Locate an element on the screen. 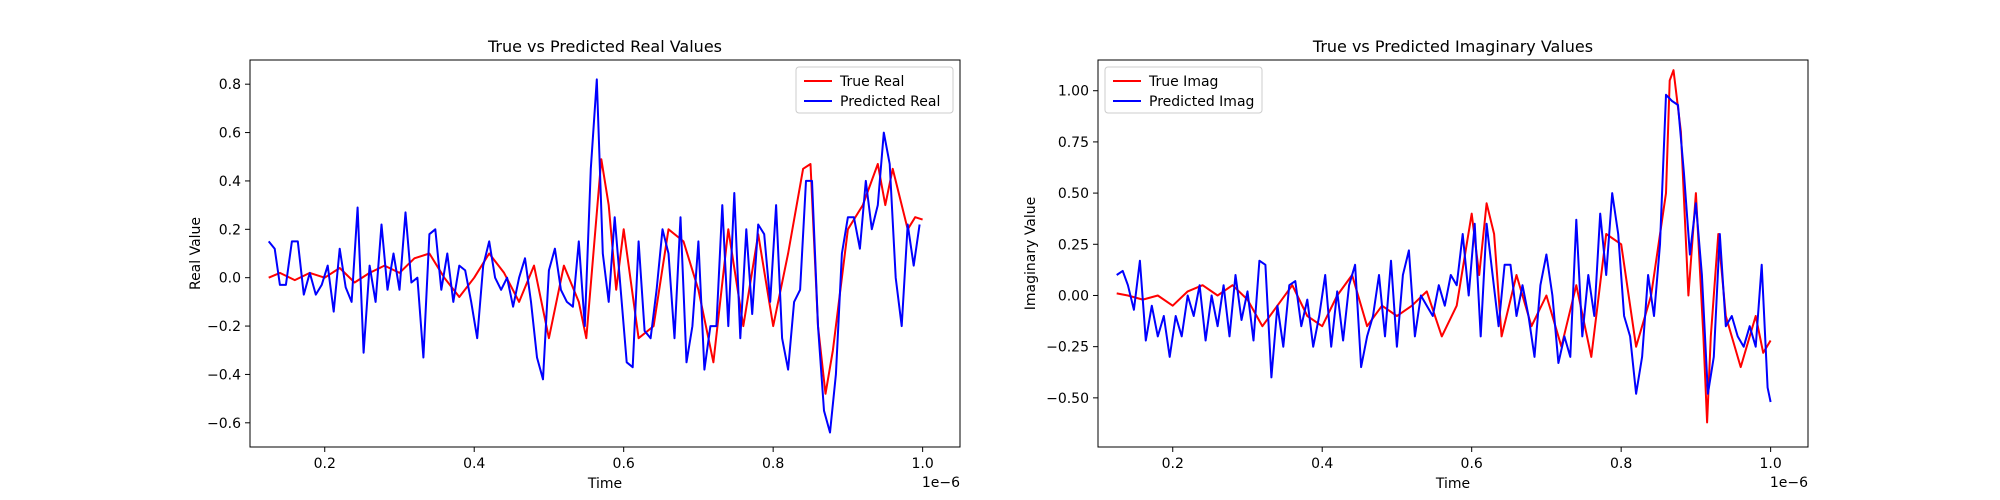 The image size is (2000, 500). x-ticks-real: 0.2 0.4 0.6 0.8 1.0 is located at coordinates (624, 459).